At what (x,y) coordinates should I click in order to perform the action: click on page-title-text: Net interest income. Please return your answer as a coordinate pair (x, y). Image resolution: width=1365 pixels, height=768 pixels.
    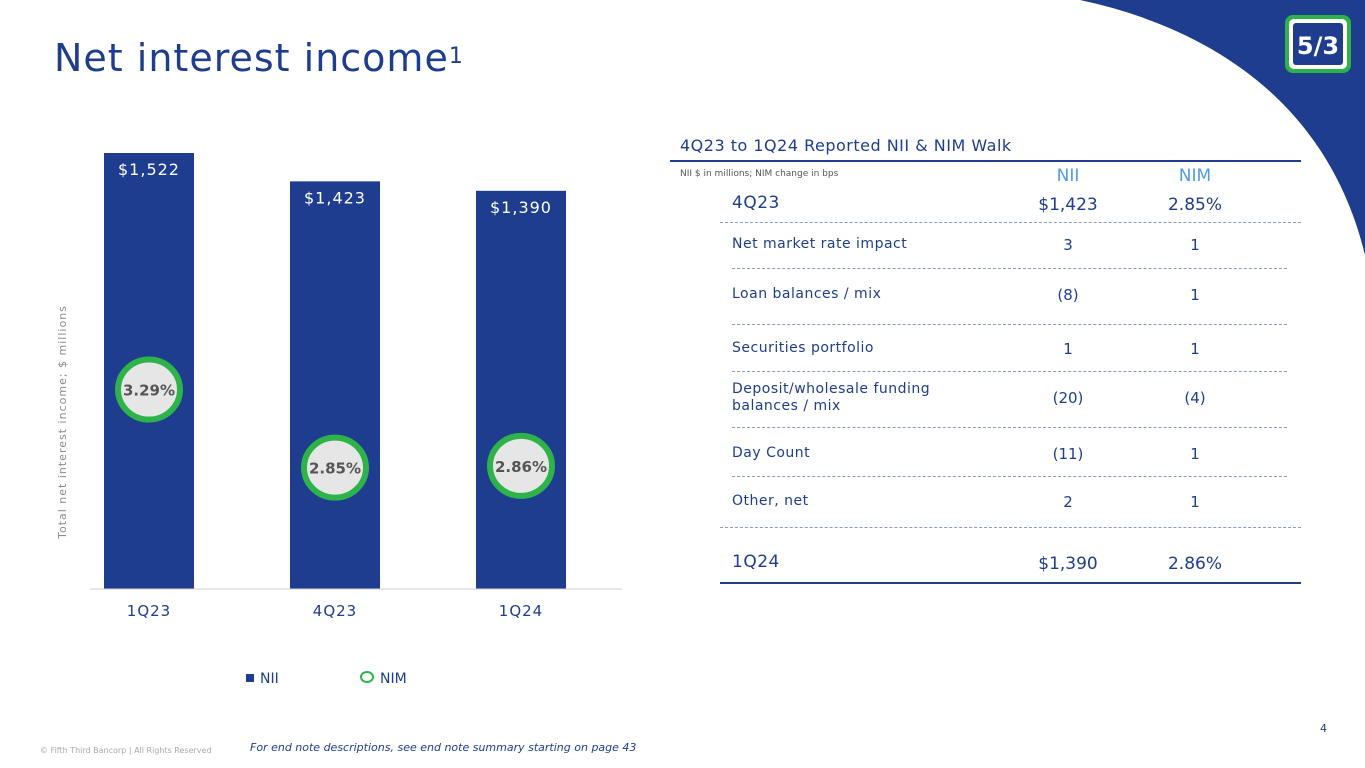
    Looking at the image, I should click on (251, 58).